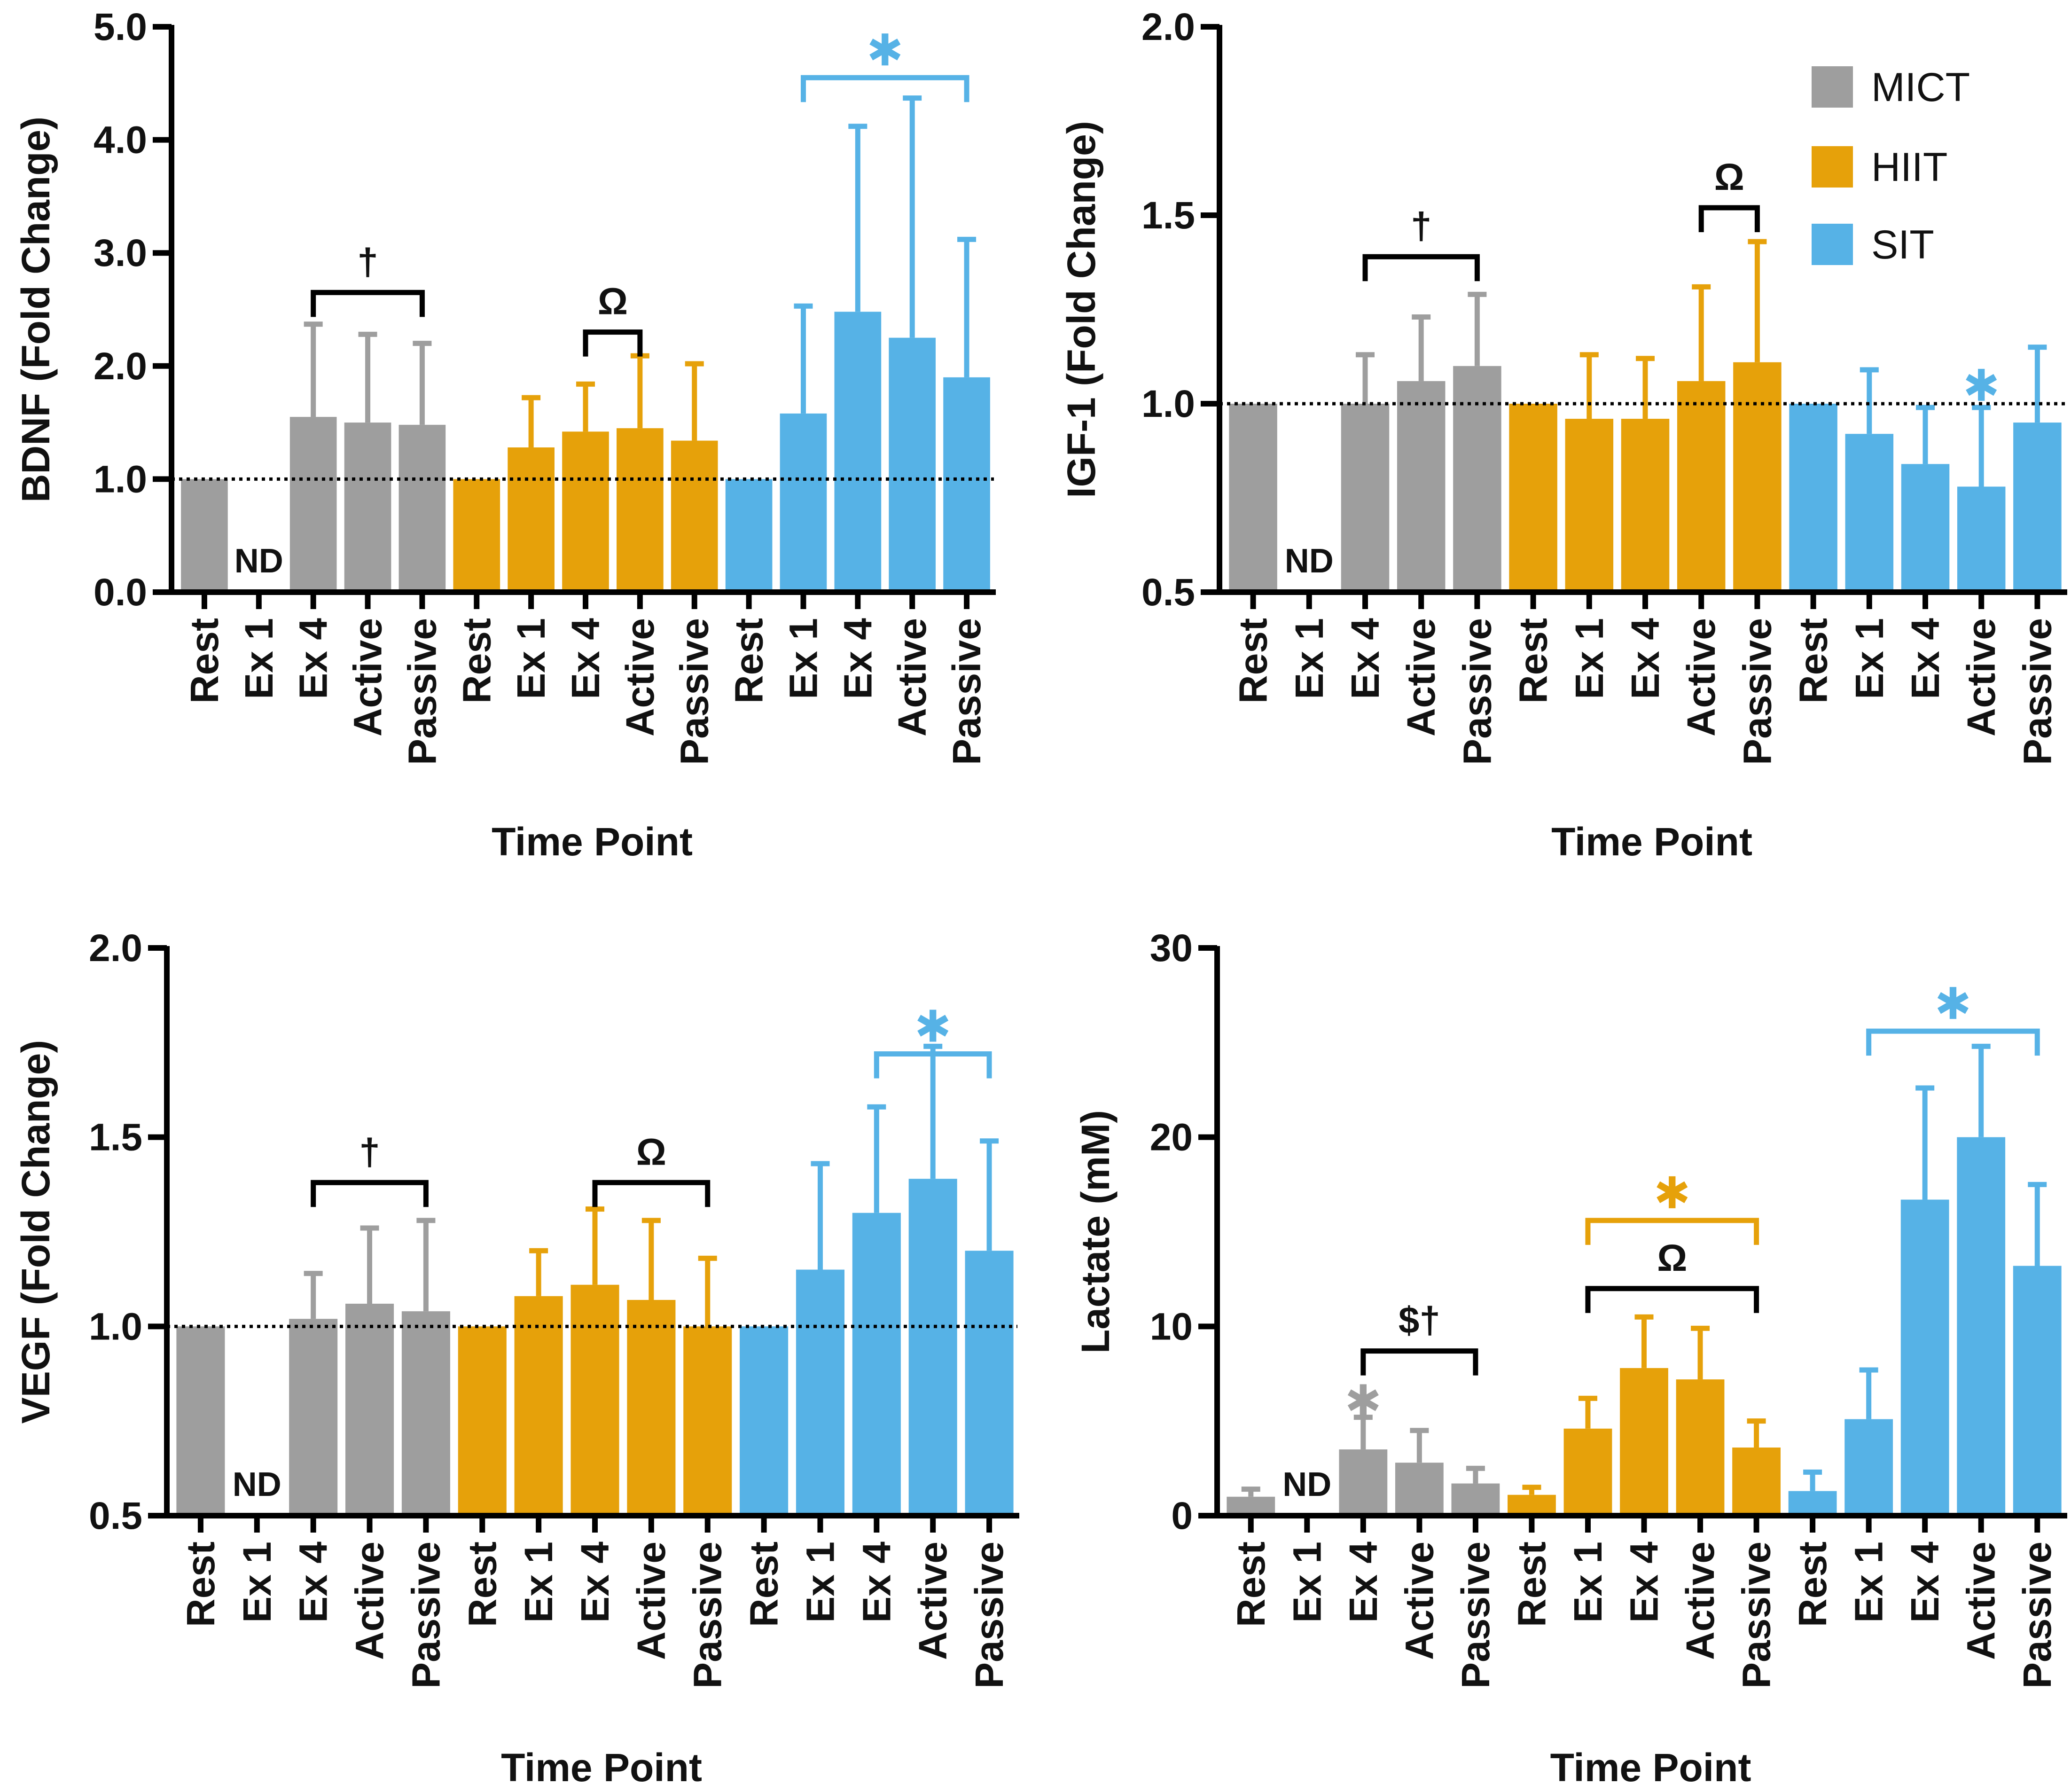  I want to click on y-tick-label: 0.0, so click(120, 592).